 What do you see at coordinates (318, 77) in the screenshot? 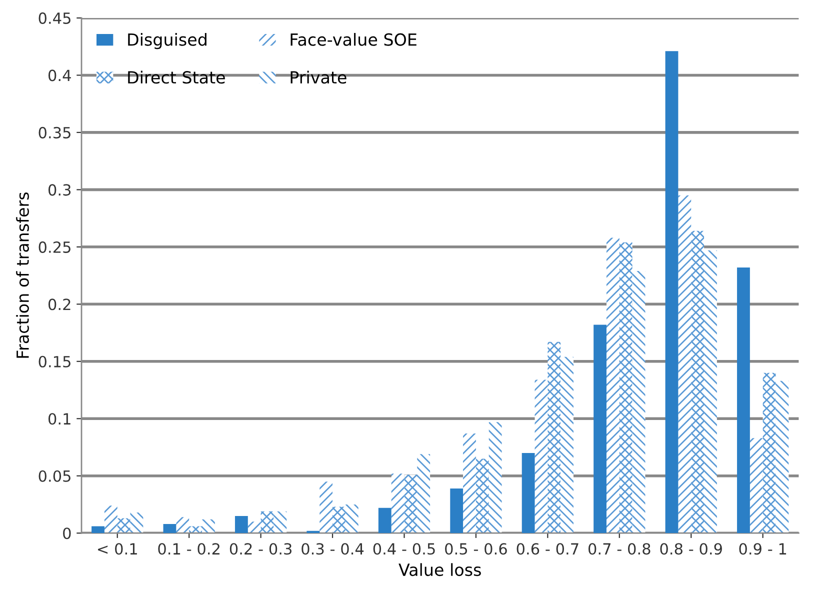
I see `legend-label: Private` at bounding box center [318, 77].